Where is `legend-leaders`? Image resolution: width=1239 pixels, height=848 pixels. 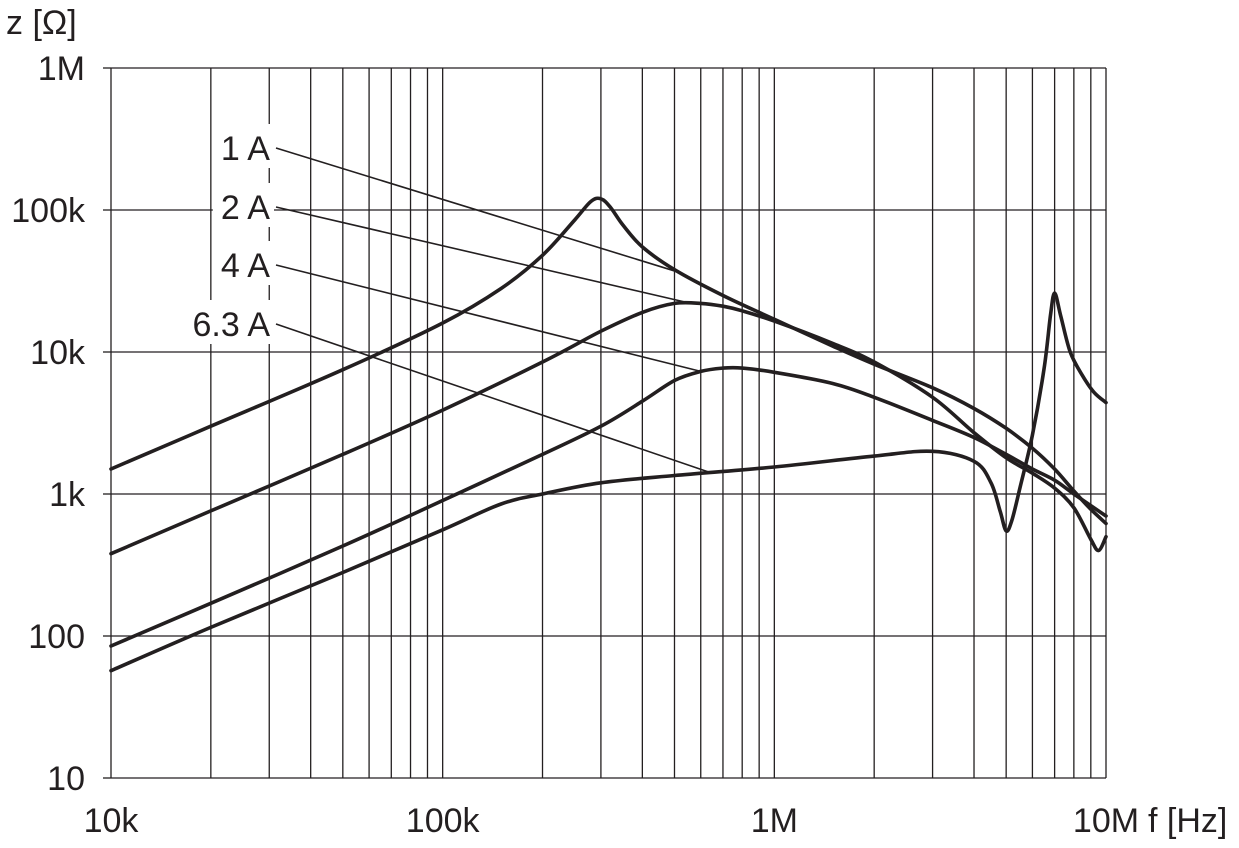 legend-leaders is located at coordinates (493, 310).